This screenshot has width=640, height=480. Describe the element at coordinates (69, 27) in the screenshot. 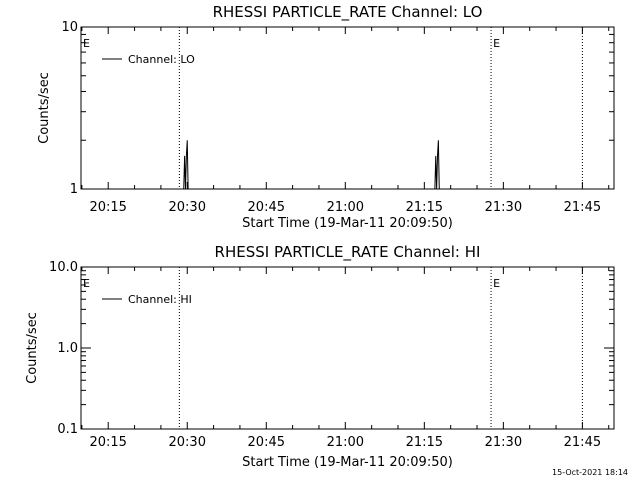

I see `y-tick-label: 10` at that location.